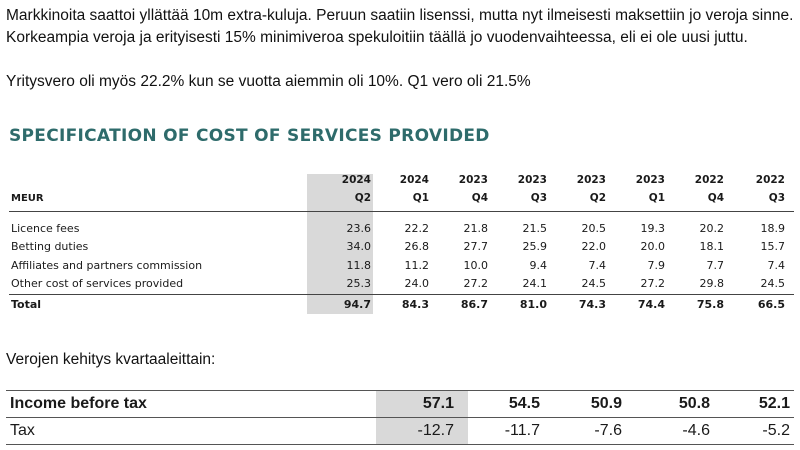  Describe the element at coordinates (27, 198) in the screenshot. I see `unit-label: MEUR` at that location.